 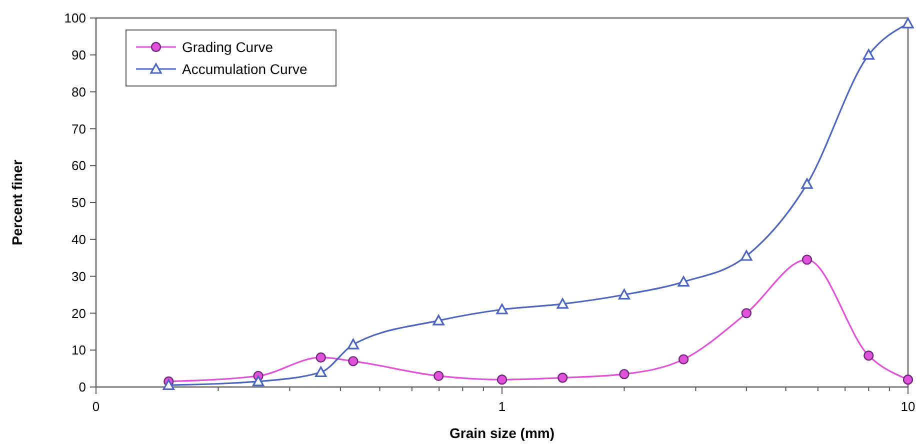 I want to click on x-axis-title: Grain size (mm), so click(x=502, y=433).